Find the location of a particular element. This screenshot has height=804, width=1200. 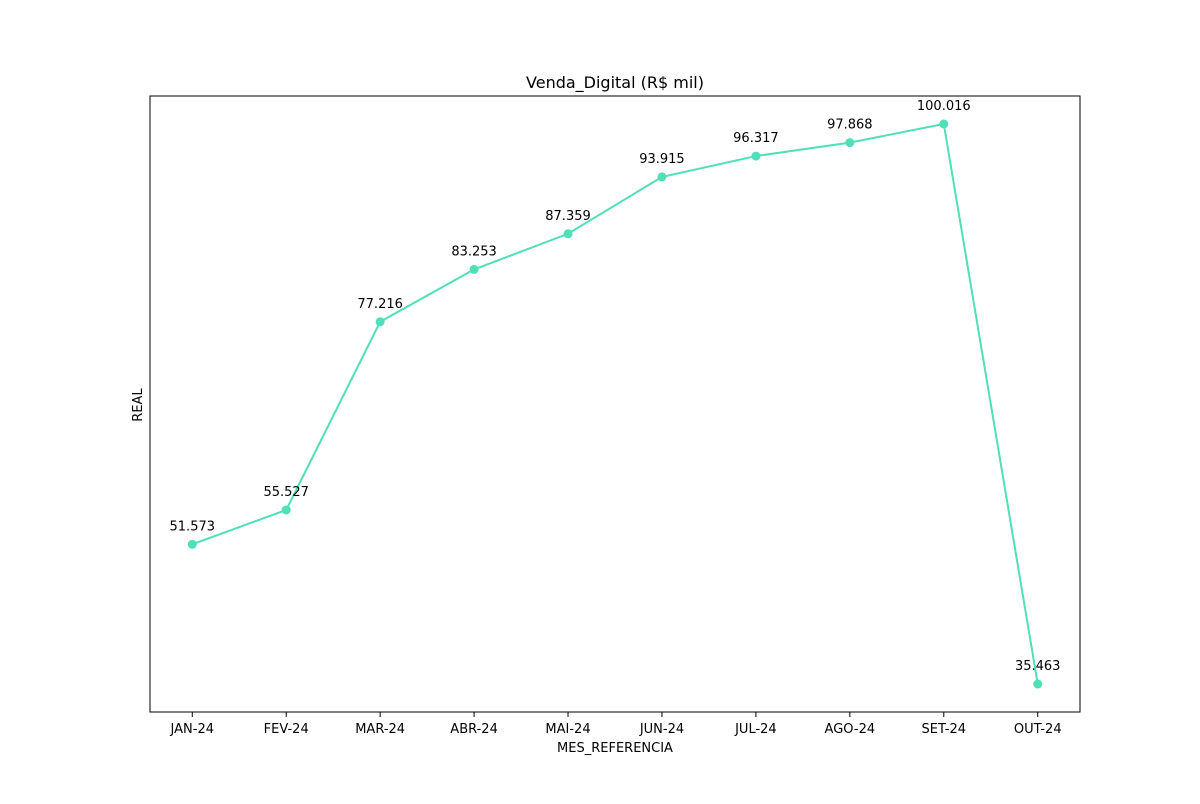

data-label: 51.573 is located at coordinates (193, 526).